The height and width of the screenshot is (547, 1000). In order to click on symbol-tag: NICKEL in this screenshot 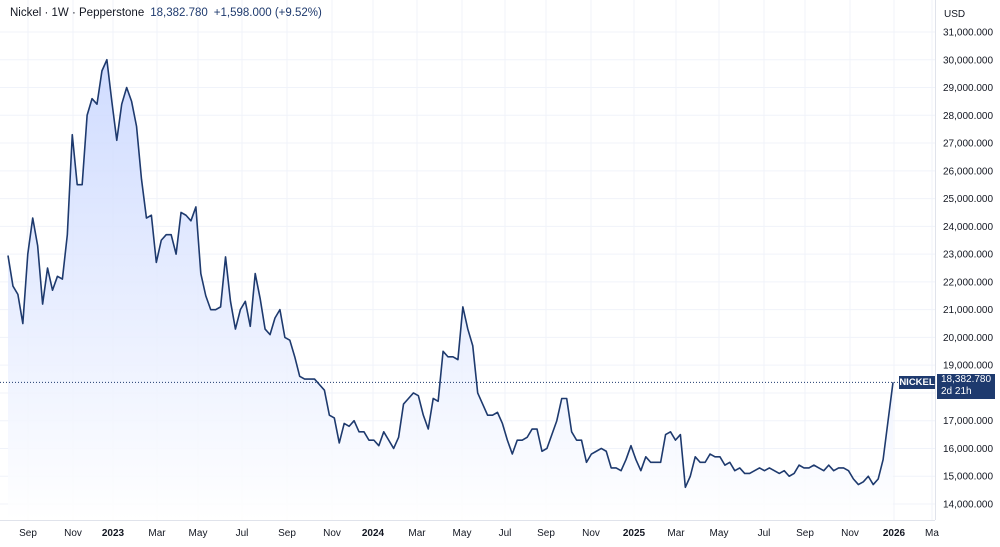, I will do `click(917, 382)`.